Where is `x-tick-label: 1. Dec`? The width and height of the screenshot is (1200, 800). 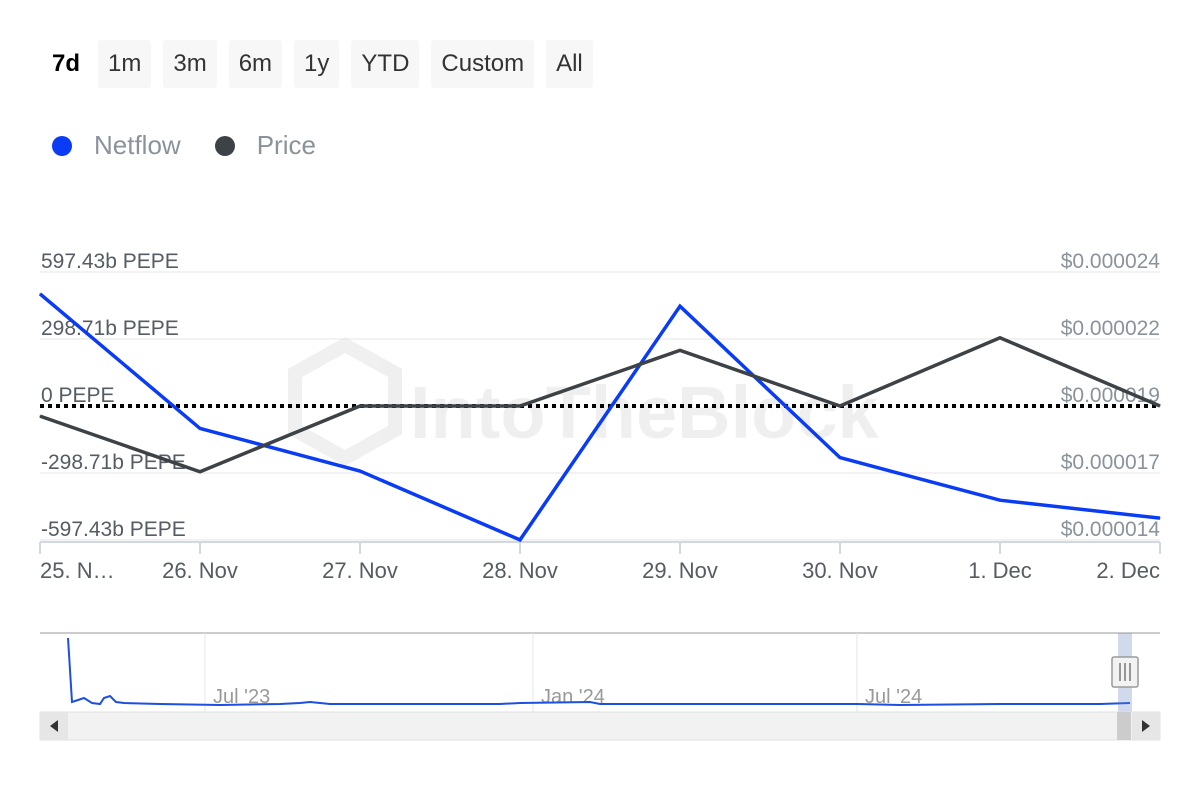 x-tick-label: 1. Dec is located at coordinates (1000, 570).